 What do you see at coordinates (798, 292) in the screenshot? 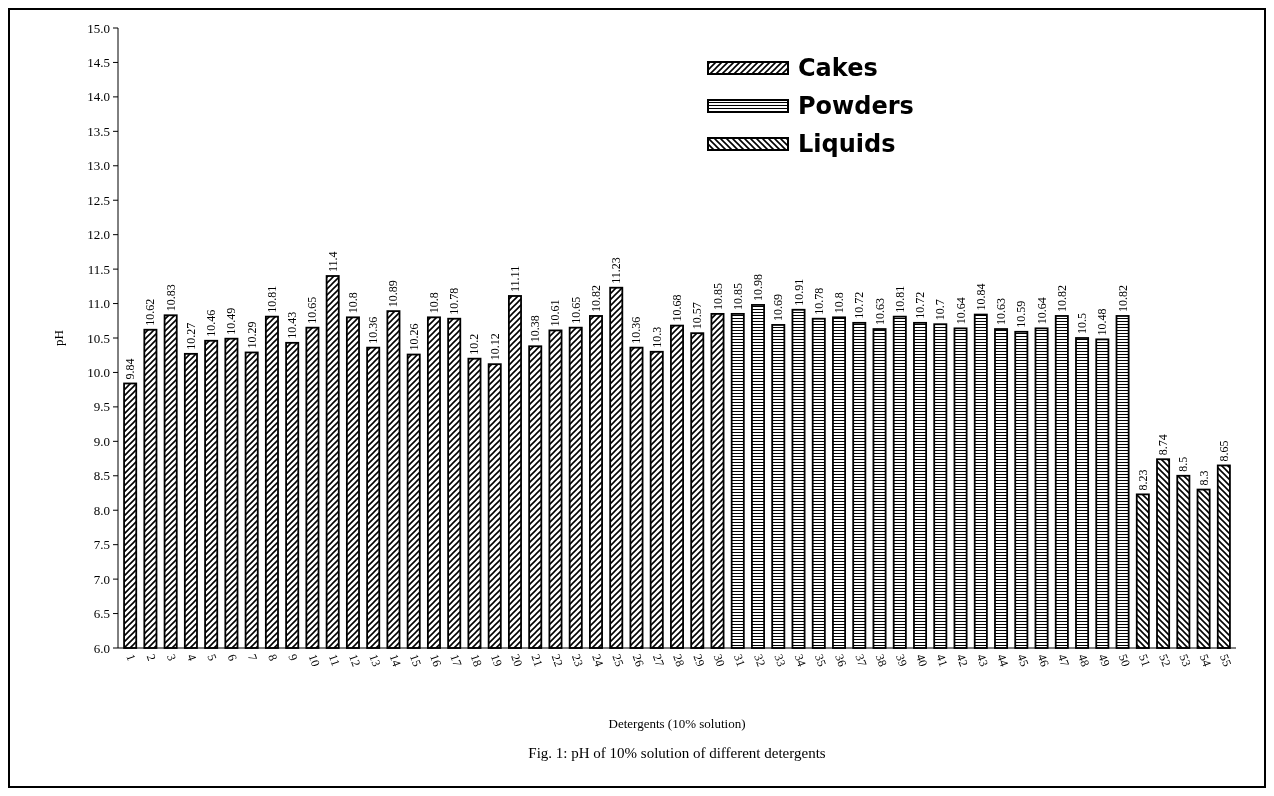
I see `data-label: 10.91` at bounding box center [798, 292].